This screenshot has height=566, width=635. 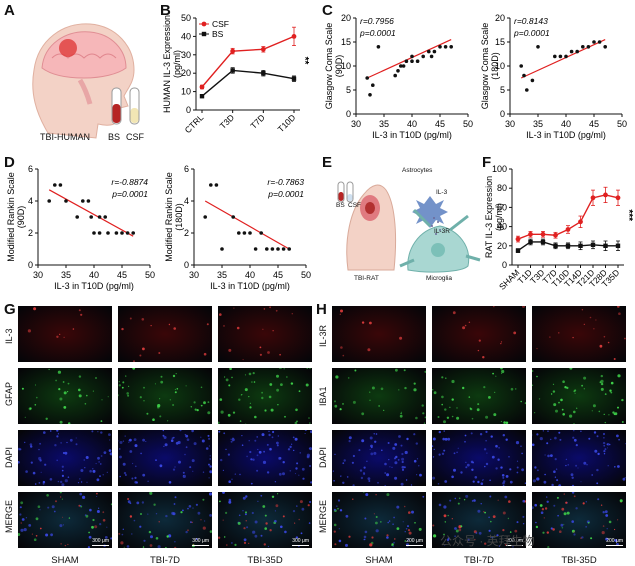 I want to click on row-label-il-3r: IL-3R, so click(x=323, y=335).